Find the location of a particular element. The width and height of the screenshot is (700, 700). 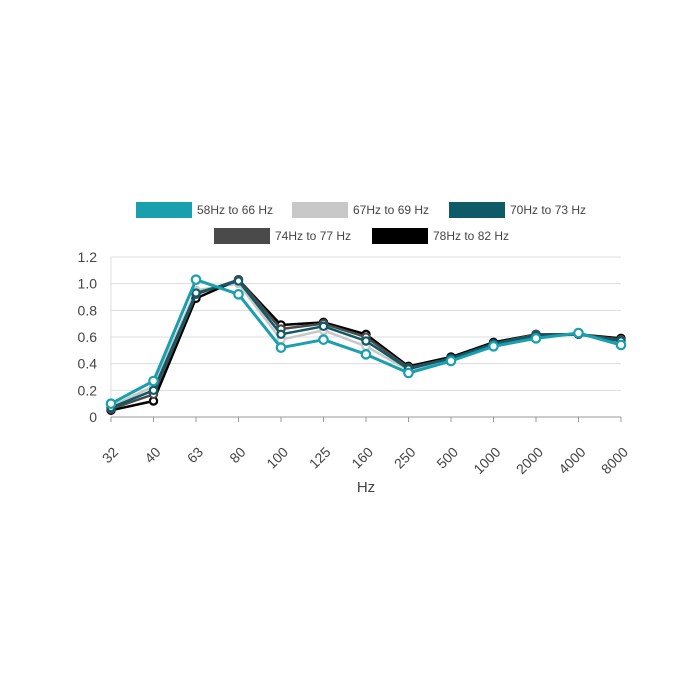

y-tick-label: 0.6 is located at coordinates (88, 337).